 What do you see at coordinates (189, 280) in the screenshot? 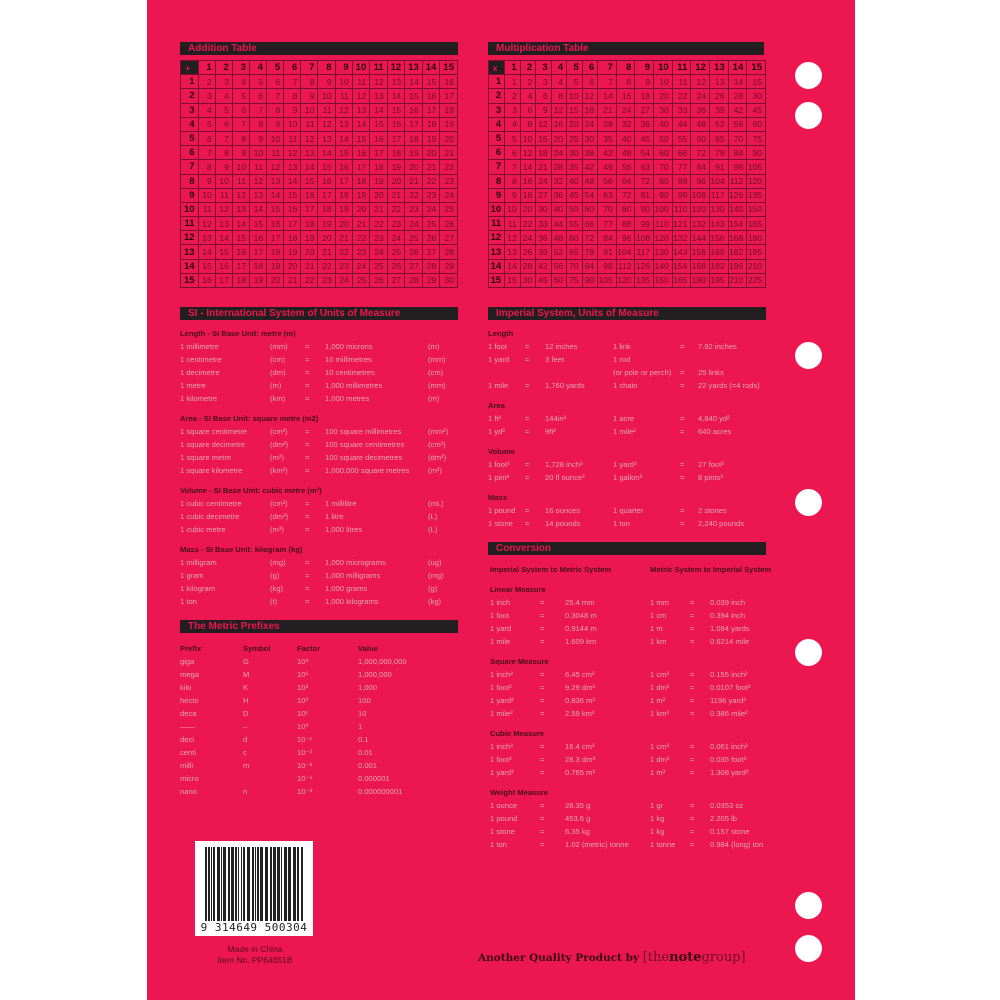
I see `row-header: 15` at bounding box center [189, 280].